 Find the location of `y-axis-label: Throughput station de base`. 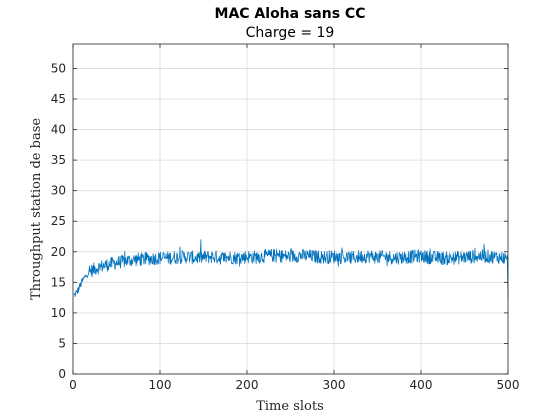

y-axis-label: Throughput station de base is located at coordinates (36, 209).